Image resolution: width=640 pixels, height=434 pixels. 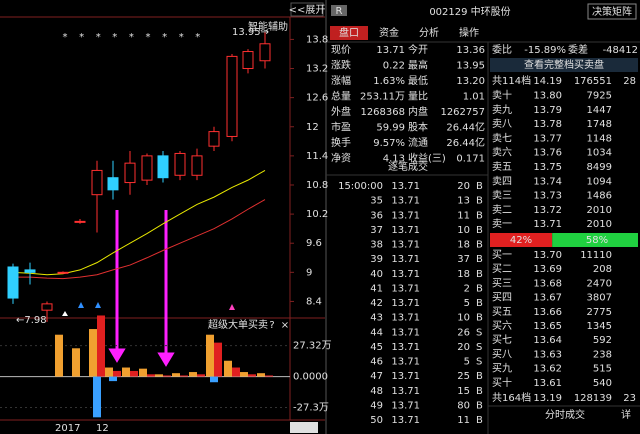 I want to click on book-price: 13.74, so click(x=547, y=181).